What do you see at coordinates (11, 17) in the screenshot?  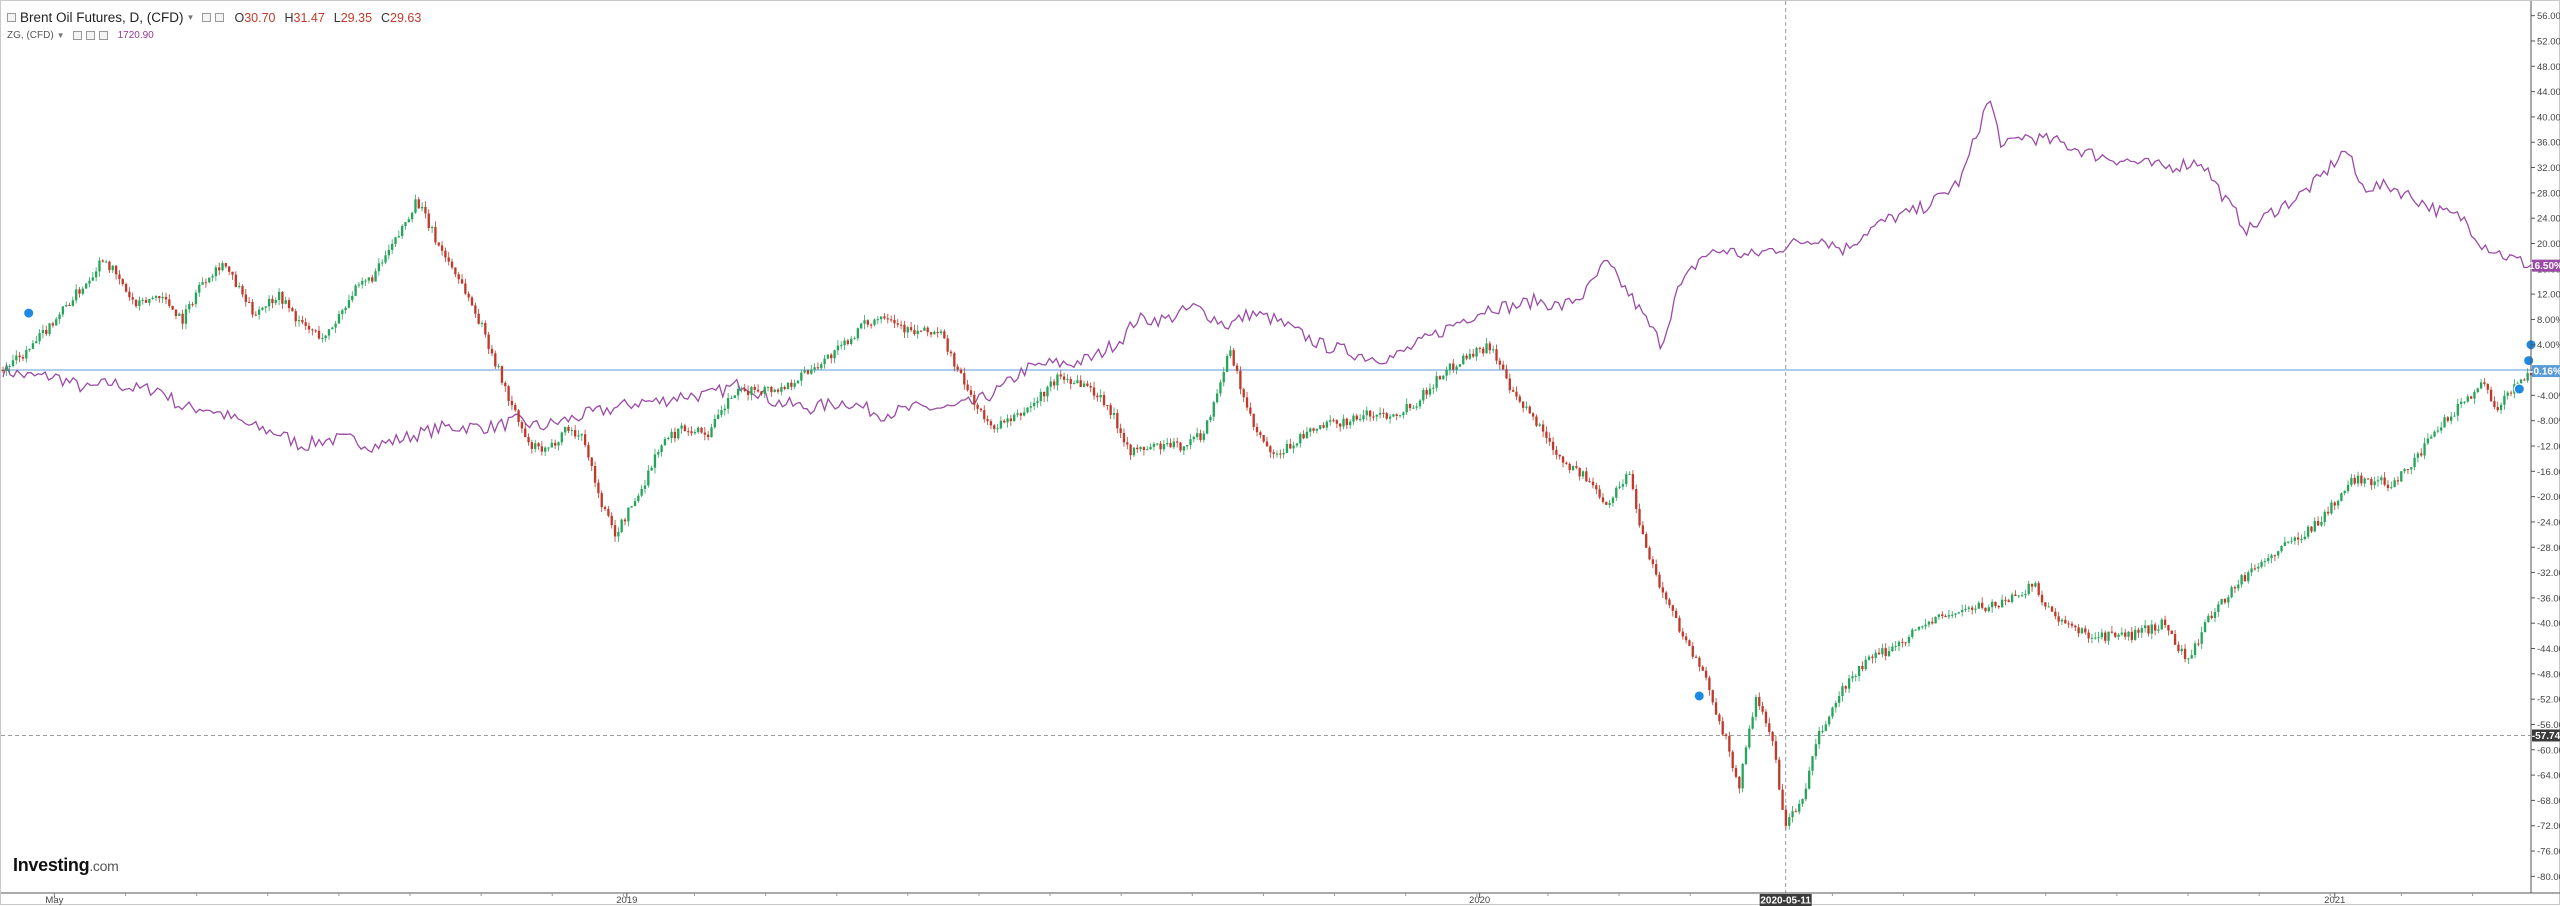 I see `collapse-legend-icon` at bounding box center [11, 17].